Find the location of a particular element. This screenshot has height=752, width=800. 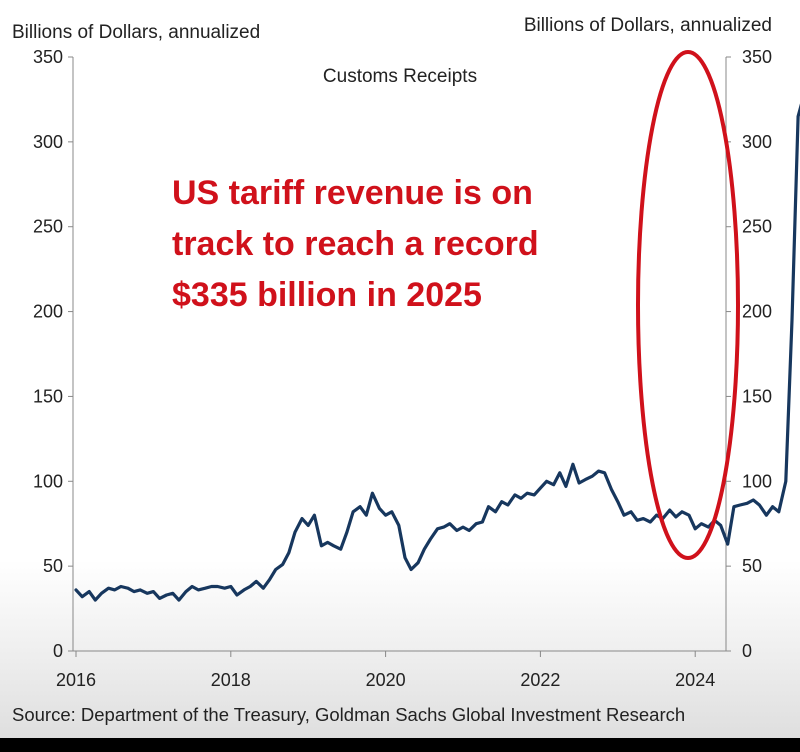

x-tick-label: 2020 is located at coordinates (386, 680).